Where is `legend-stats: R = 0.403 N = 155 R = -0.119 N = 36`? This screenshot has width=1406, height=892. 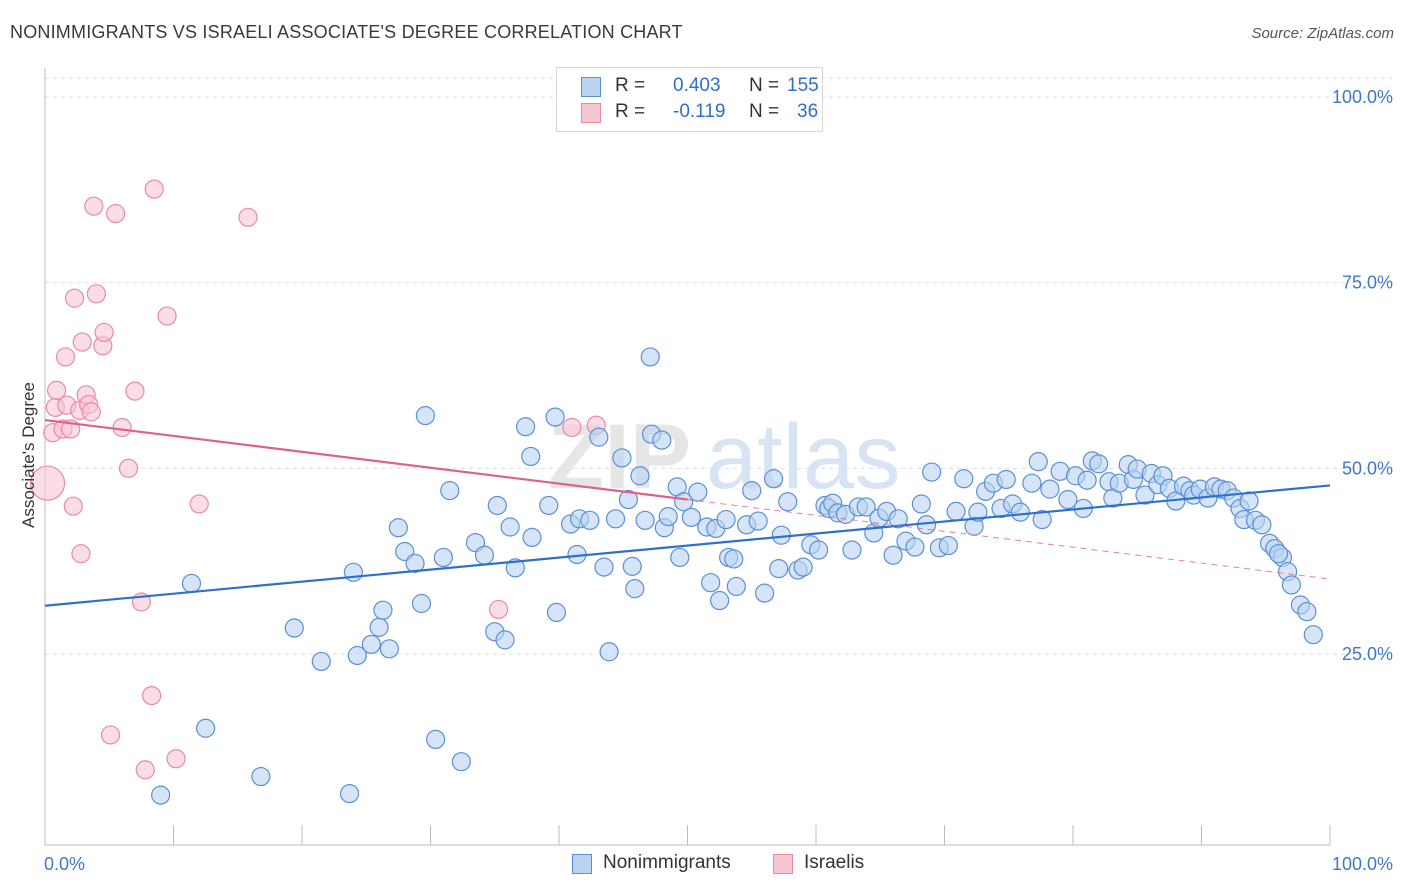
legend-stats: R = 0.403 N = 155 R = -0.119 N = 36 is located at coordinates (689, 99).